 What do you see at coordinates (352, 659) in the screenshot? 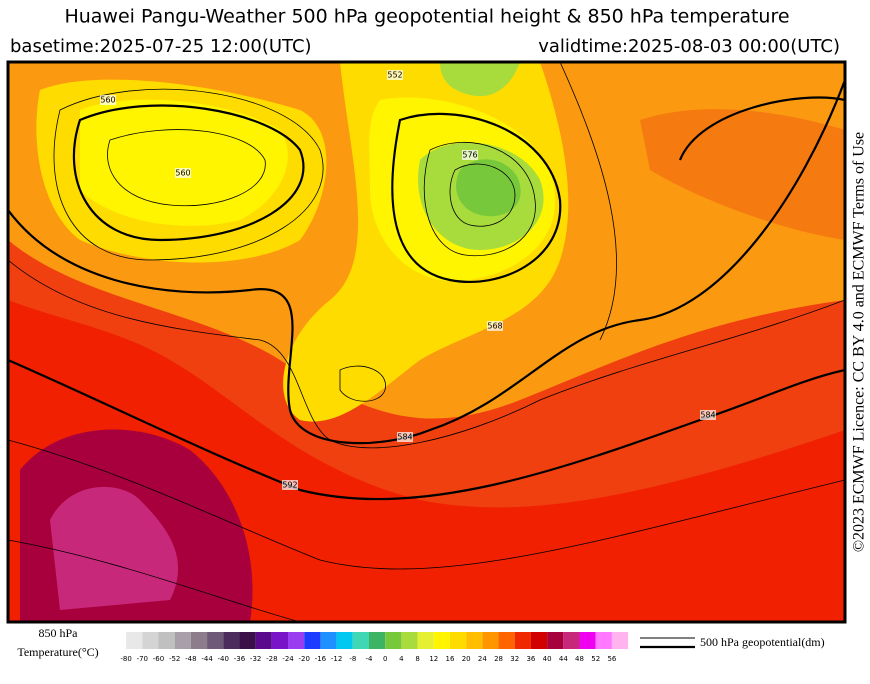
I see `colorbar-tick-label: -8` at bounding box center [352, 659].